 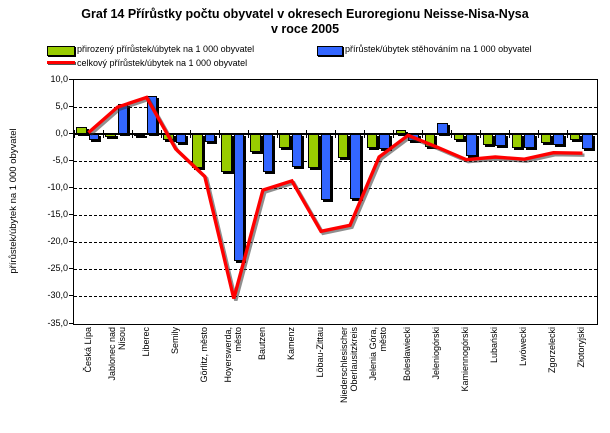 What do you see at coordinates (145, 342) in the screenshot?
I see `x-tick-label-text: Liberec` at bounding box center [145, 342].